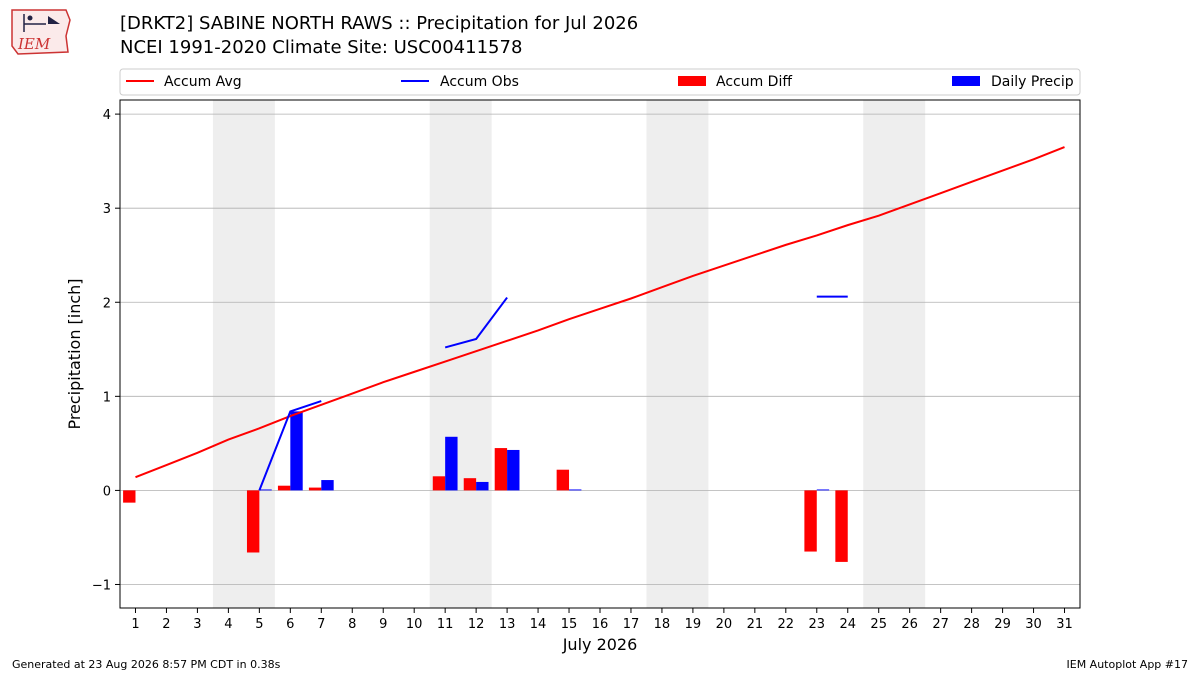  Describe the element at coordinates (909, 624) in the screenshot. I see `x-tick-label: 26` at that location.